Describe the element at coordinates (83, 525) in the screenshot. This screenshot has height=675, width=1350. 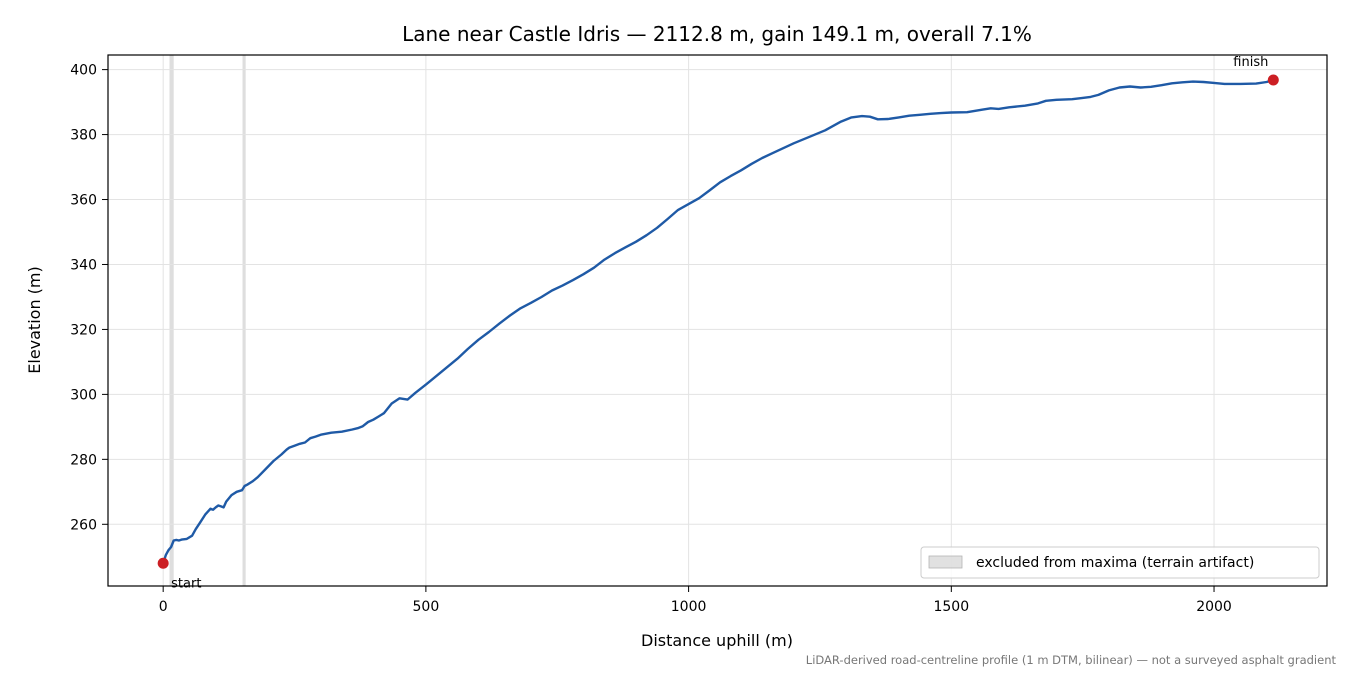
I see `y-tick-label: 260` at that location.